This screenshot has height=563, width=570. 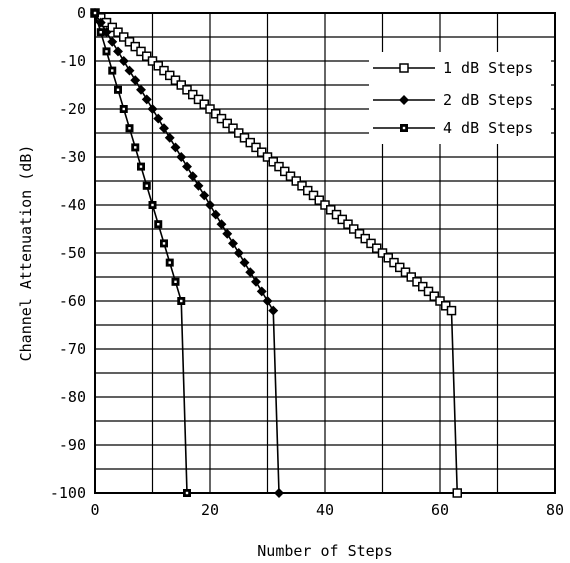 I want to click on y-tick-label: -90, so click(x=72, y=445).